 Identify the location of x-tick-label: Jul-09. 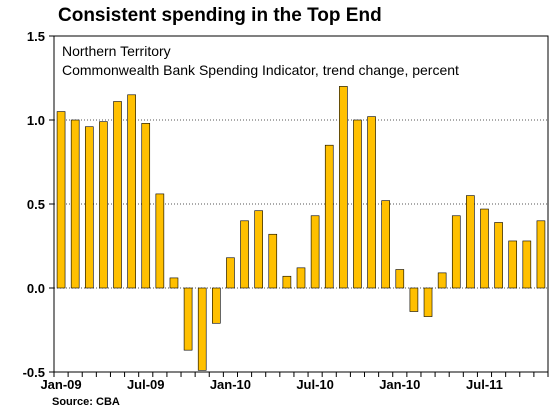
(146, 384).